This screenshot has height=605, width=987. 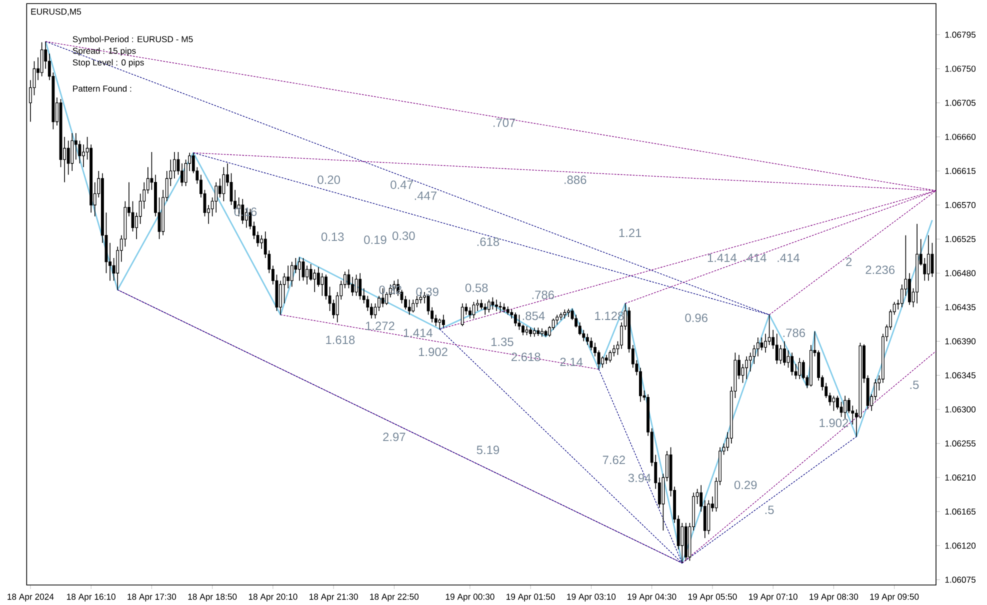 What do you see at coordinates (332, 237) in the screenshot?
I see `annotation: 0.13` at bounding box center [332, 237].